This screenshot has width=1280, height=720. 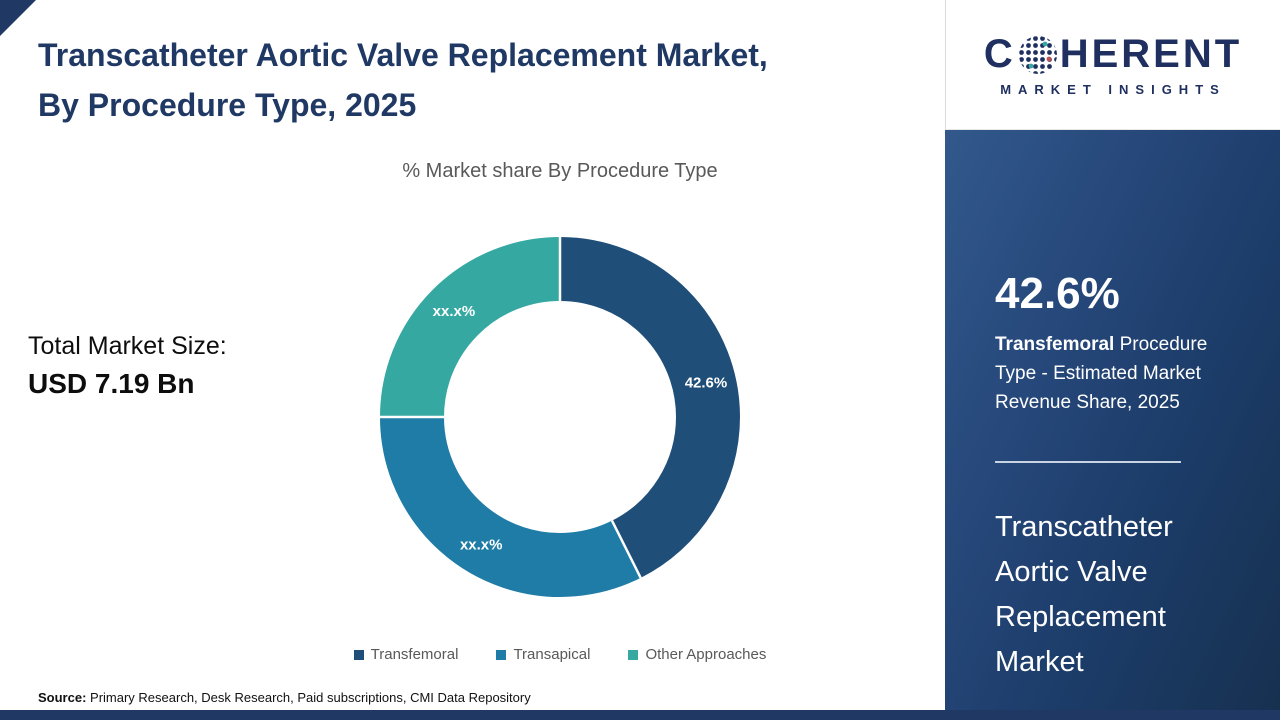 I want to click on total-market-size: Total Market Size: USD 7.19 Bn, so click(x=127, y=366).